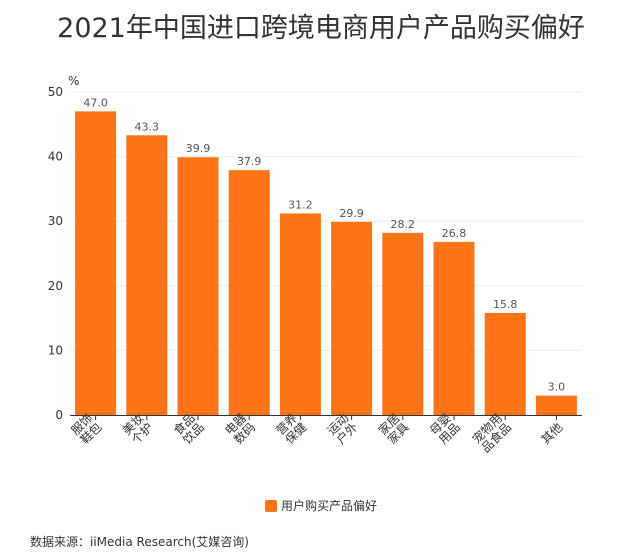 This screenshot has width=642, height=558. Describe the element at coordinates (198, 148) in the screenshot. I see `data-label: 39.9` at that location.